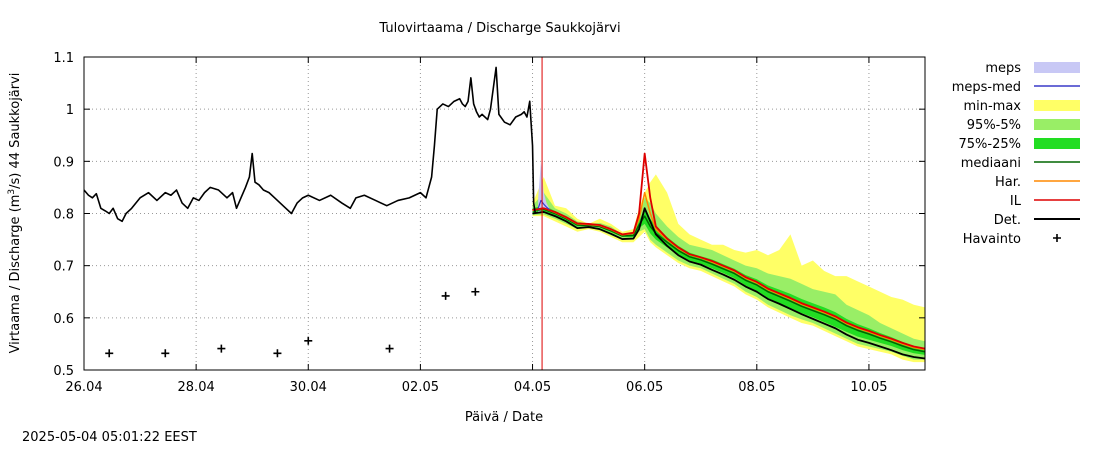 The height and width of the screenshot is (450, 1100). Describe the element at coordinates (63, 371) in the screenshot. I see `y-tick-label: 0.5` at that location.